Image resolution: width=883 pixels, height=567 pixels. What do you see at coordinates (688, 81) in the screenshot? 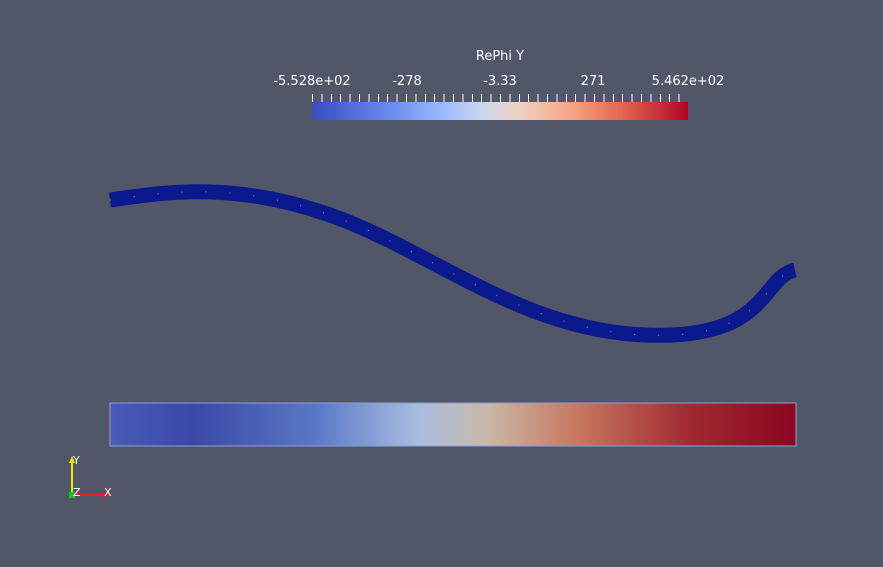
I see `colorbar-tick-label-max: 5.462e+02` at bounding box center [688, 81].